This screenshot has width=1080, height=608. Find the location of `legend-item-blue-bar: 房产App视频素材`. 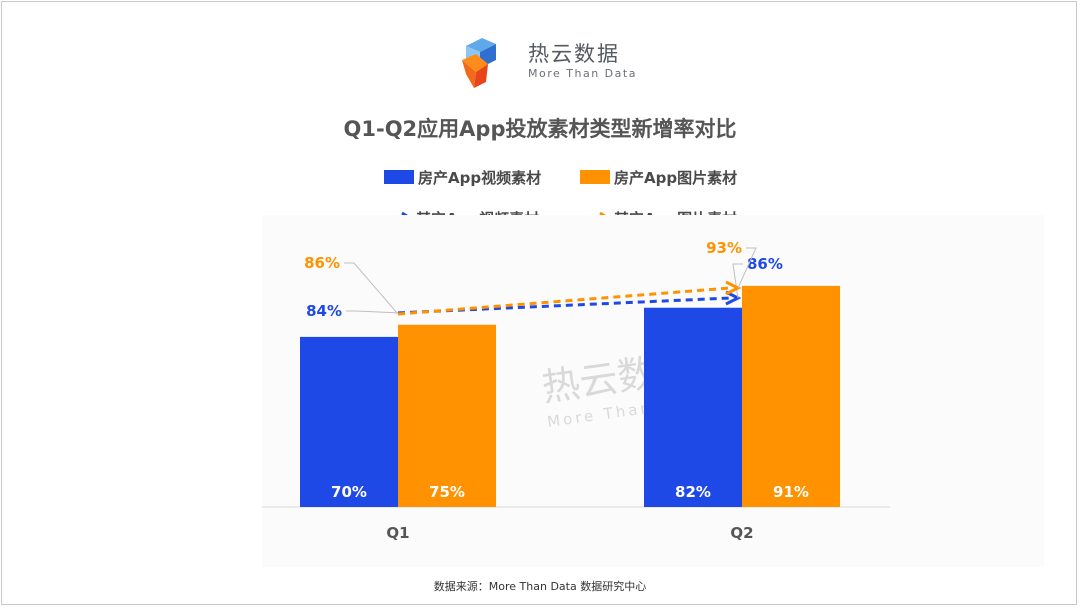

legend-item-blue-bar: 房产App视频素材 is located at coordinates (462, 177).